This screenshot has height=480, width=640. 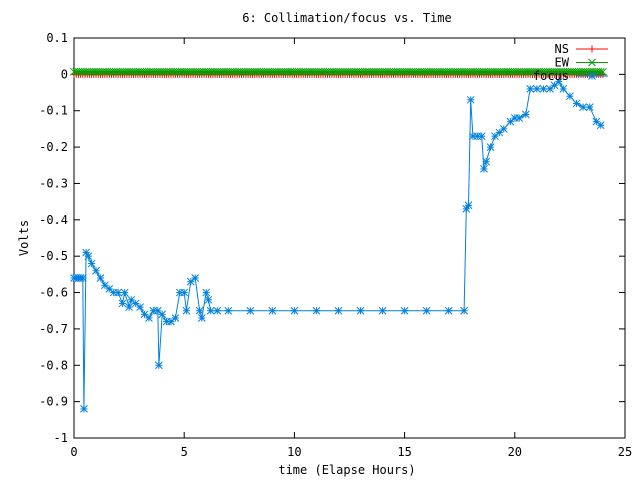 I want to click on series-EW, so click(x=338, y=71).